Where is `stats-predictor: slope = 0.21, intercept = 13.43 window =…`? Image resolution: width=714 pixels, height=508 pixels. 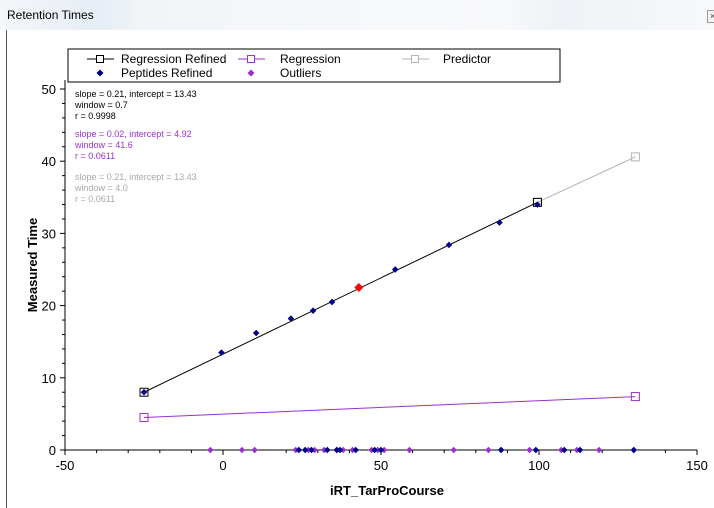
stats-predictor: slope = 0.21, intercept = 13.43 window =… is located at coordinates (135, 188).